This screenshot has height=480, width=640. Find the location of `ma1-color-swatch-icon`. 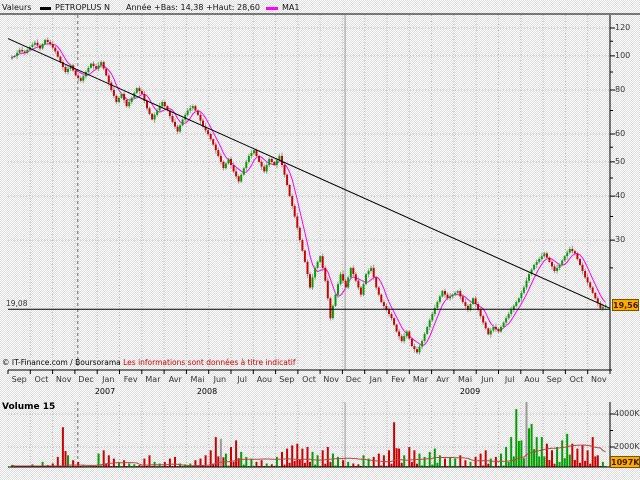

ma1-color-swatch-icon is located at coordinates (272, 8).